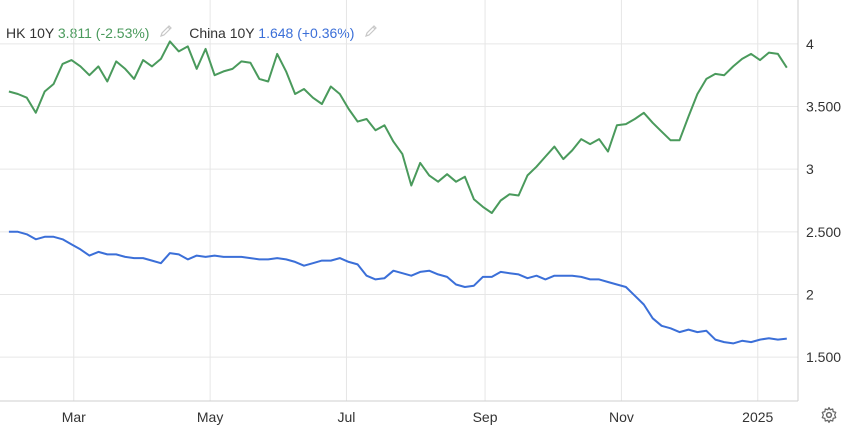 The height and width of the screenshot is (431, 866). What do you see at coordinates (222, 33) in the screenshot?
I see `legend-name-china: China 10Y` at bounding box center [222, 33].